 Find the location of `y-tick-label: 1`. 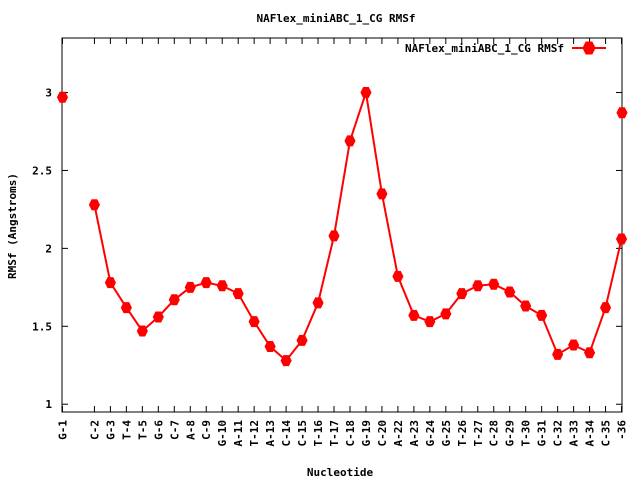

y-tick-label: 1 is located at coordinates (48, 404).